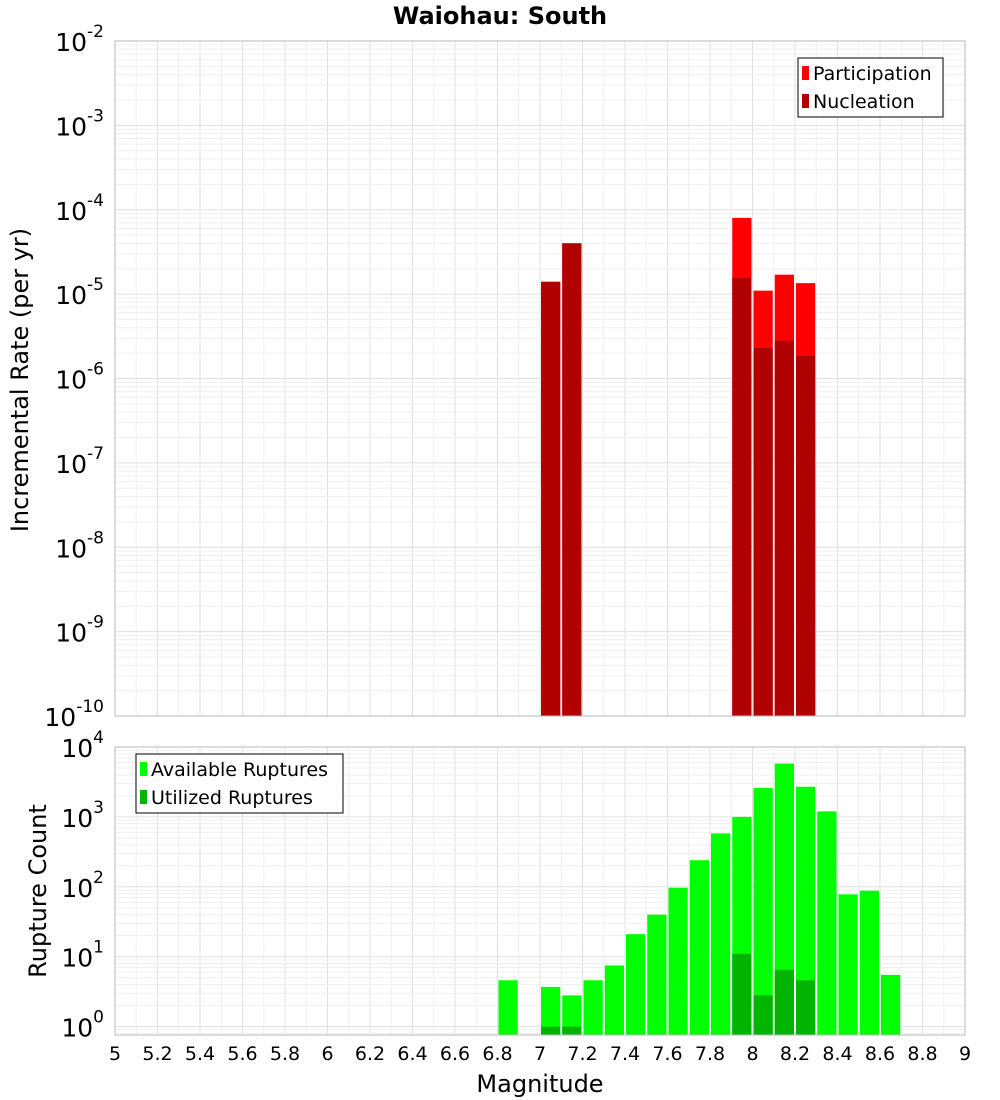 This screenshot has height=1100, width=1000. I want to click on count-legend-box, so click(239, 783).